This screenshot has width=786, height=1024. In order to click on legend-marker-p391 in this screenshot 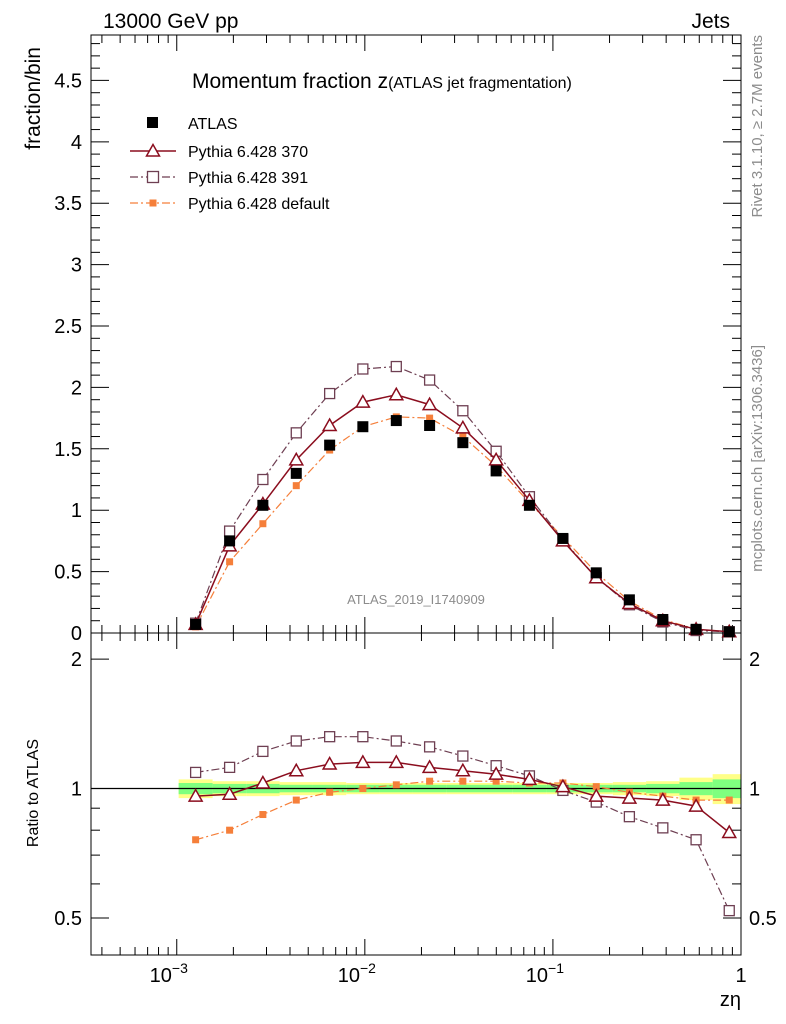, I will do `click(153, 177)`.